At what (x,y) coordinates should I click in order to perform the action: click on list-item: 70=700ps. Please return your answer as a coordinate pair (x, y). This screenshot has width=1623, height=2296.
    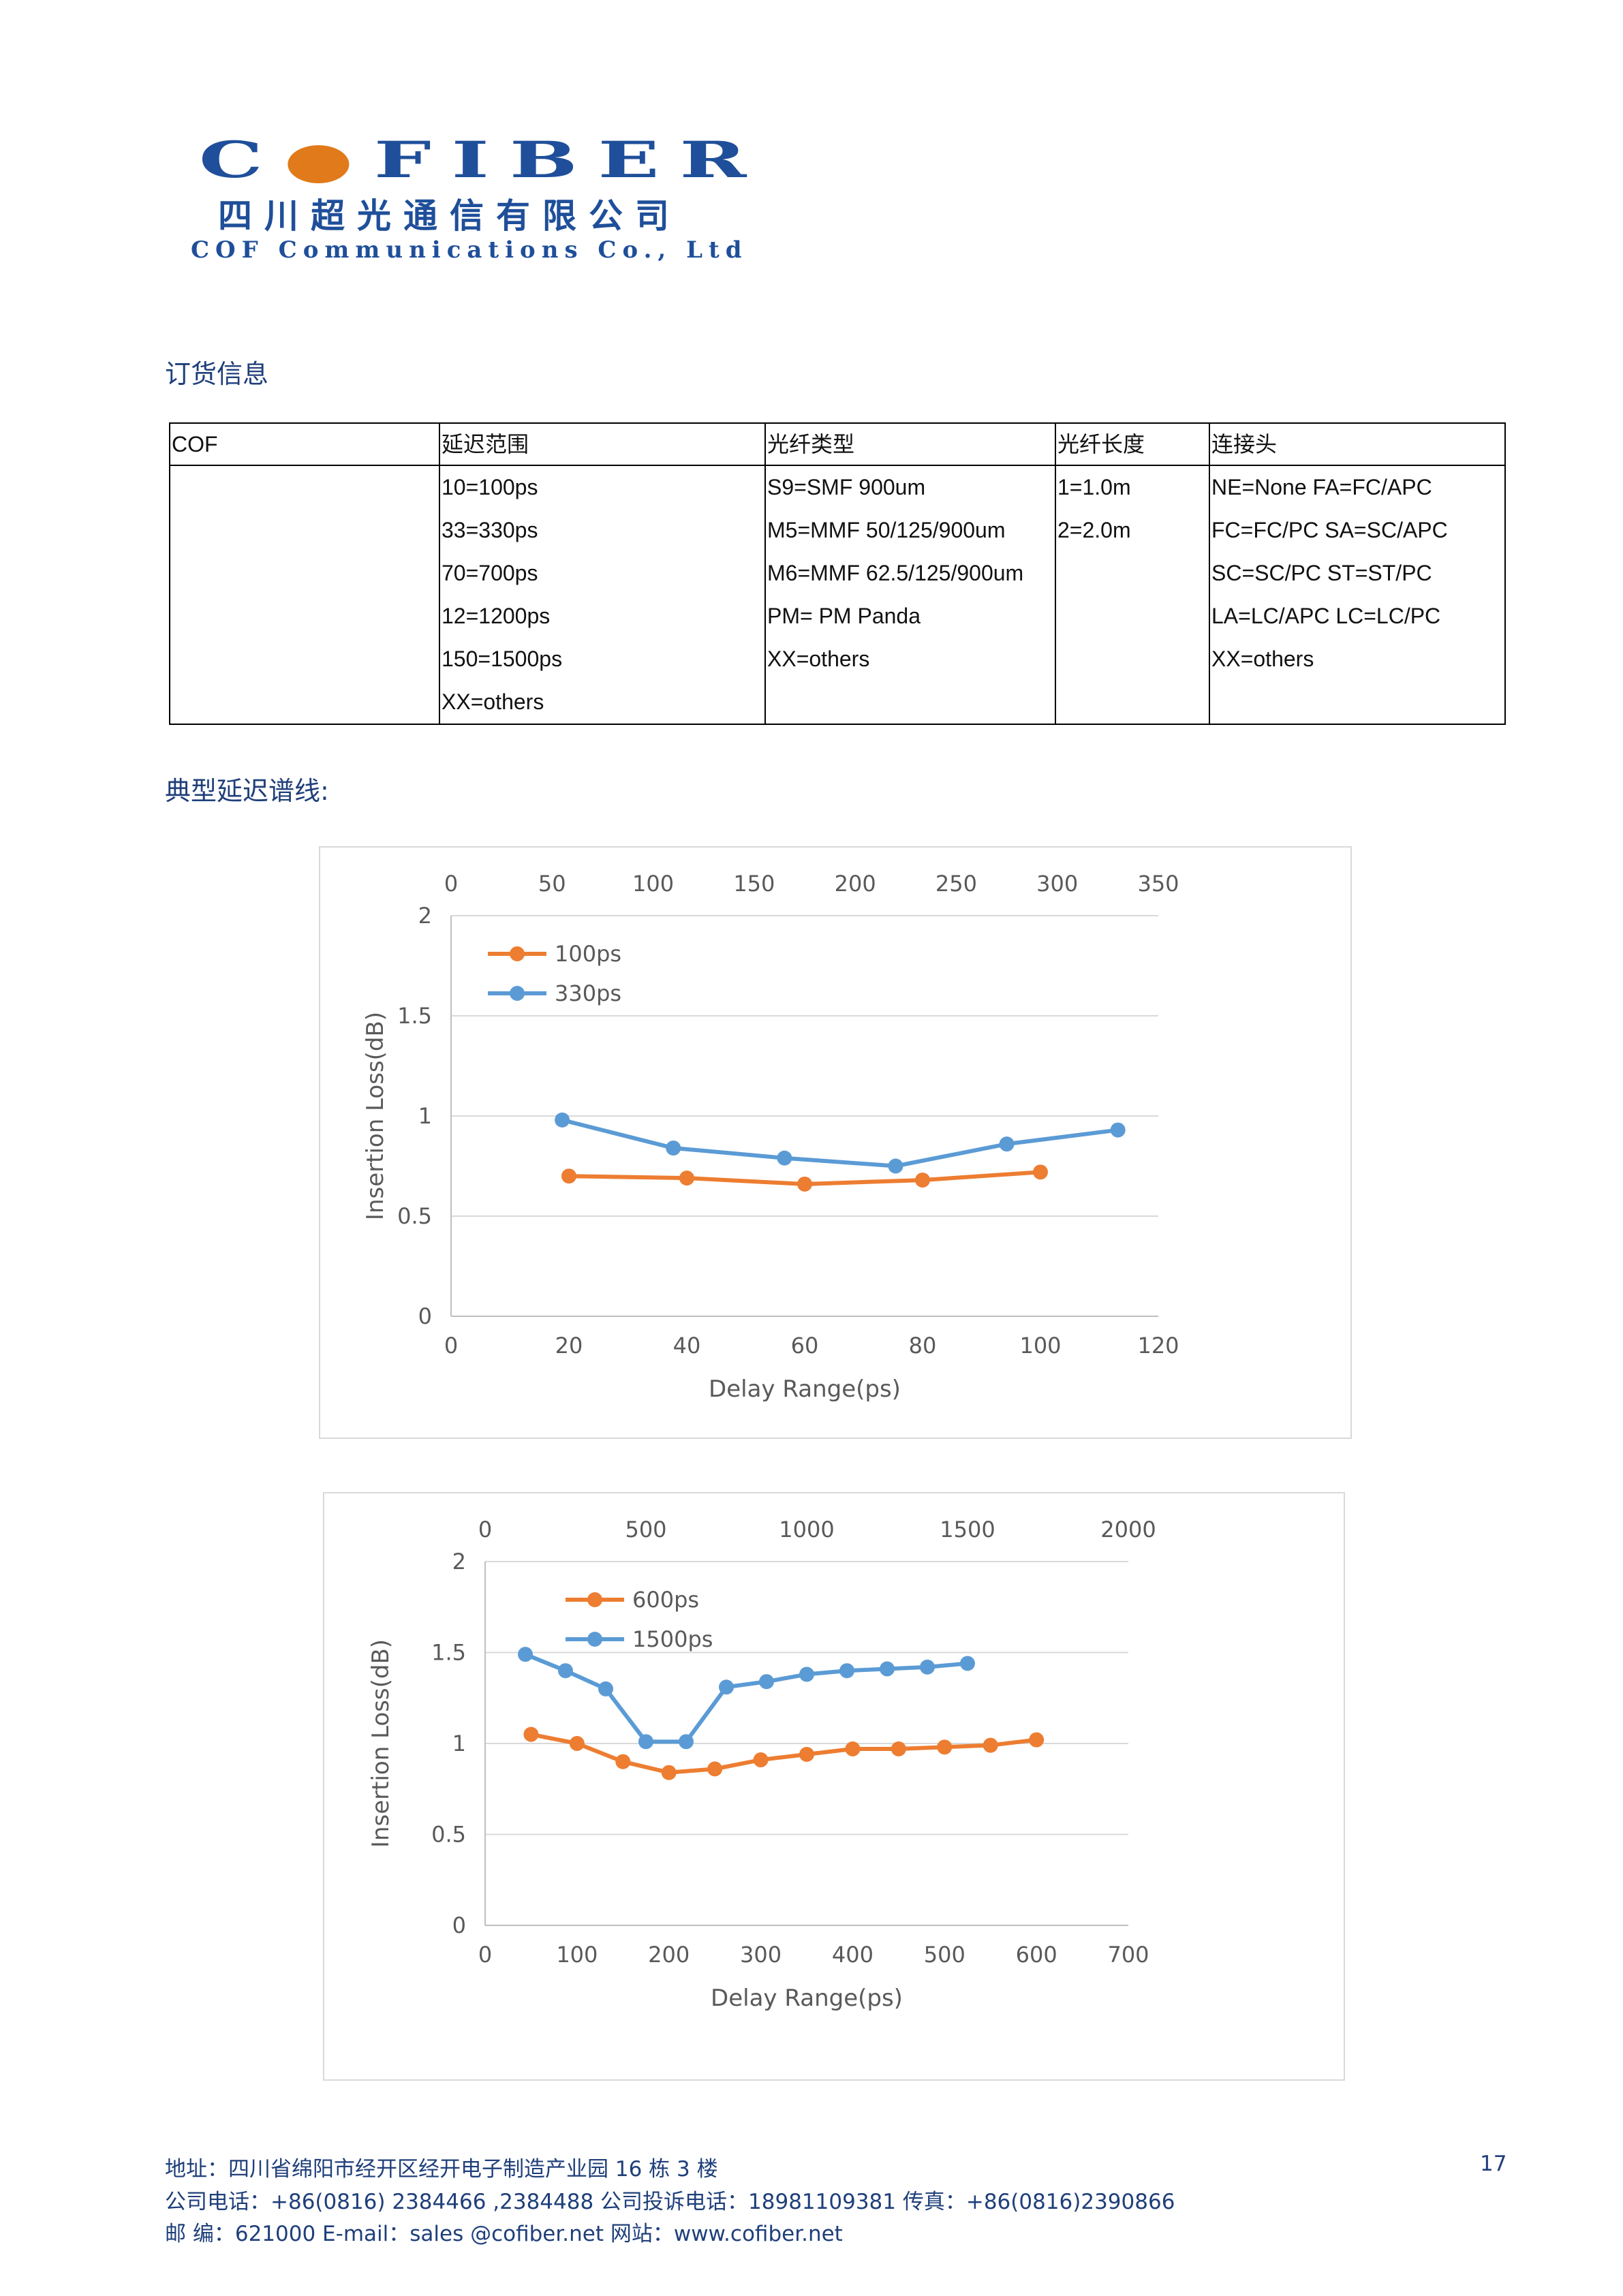
    Looking at the image, I should click on (490, 573).